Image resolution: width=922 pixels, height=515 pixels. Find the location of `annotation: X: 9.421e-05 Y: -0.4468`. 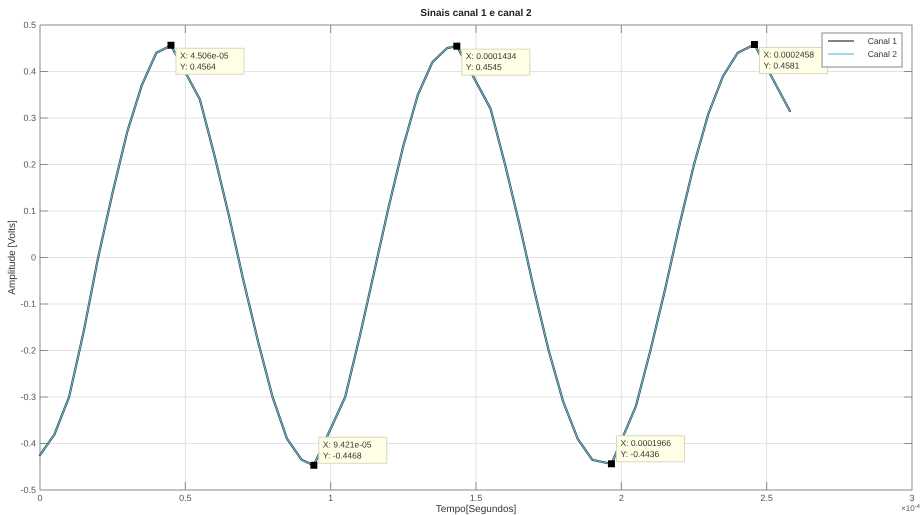

annotation: X: 9.421e-05 Y: -0.4468 is located at coordinates (347, 449).